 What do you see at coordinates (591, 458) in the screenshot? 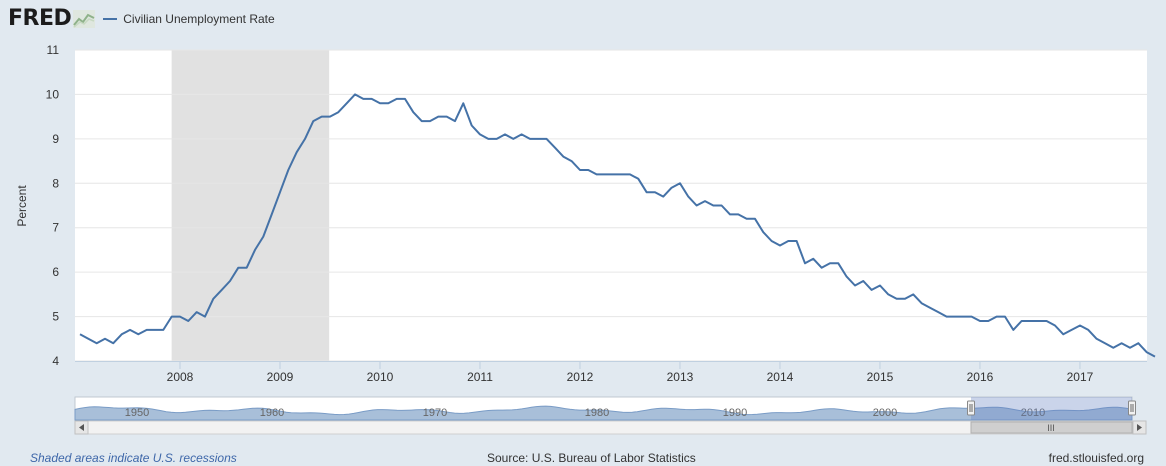
I see `source-credit: Source: U.S. Bureau of Labor Statistics` at bounding box center [591, 458].